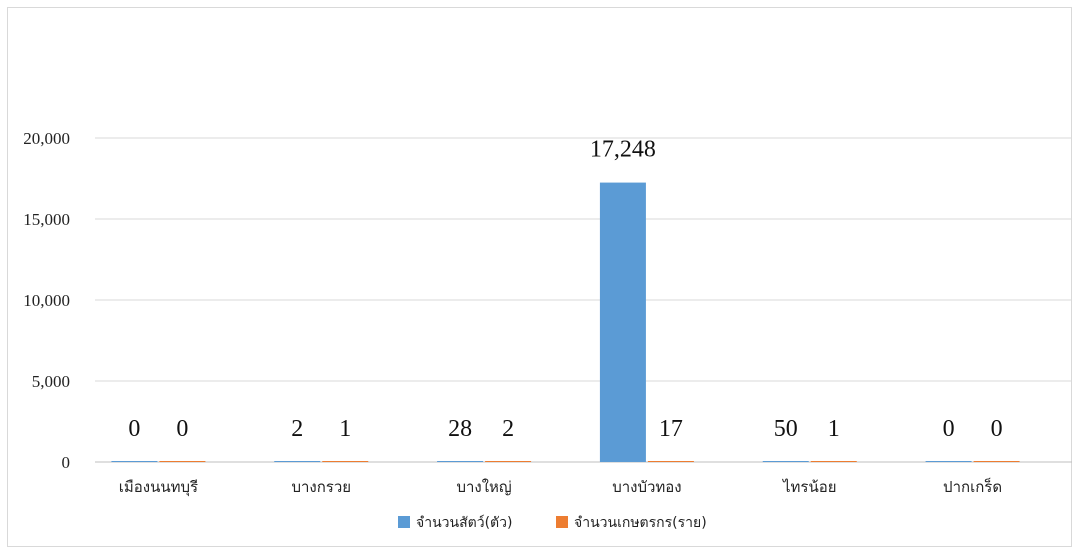 Image resolution: width=1079 pixels, height=554 pixels. I want to click on data-label: 17, so click(671, 429).